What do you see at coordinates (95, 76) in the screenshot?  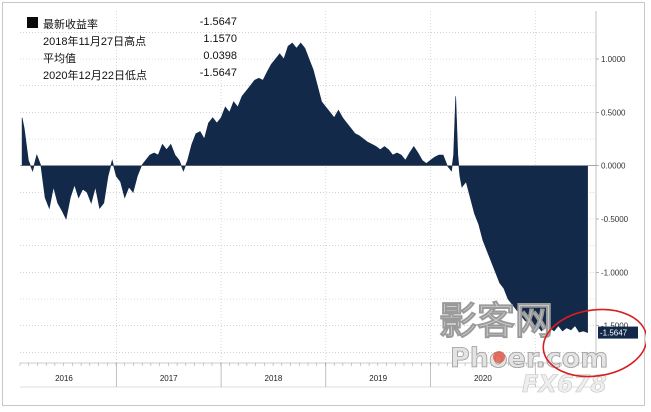 I see `legend-label-low: 2020年12月22日低点` at bounding box center [95, 76].